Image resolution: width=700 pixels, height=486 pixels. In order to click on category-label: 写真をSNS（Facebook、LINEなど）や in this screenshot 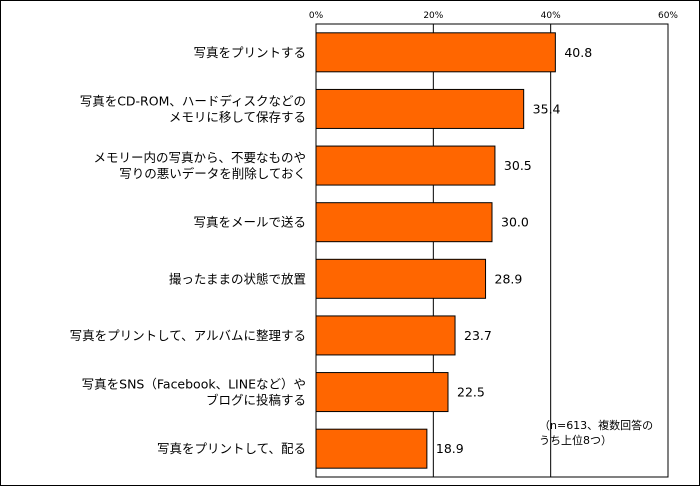, I will do `click(194, 384)`.